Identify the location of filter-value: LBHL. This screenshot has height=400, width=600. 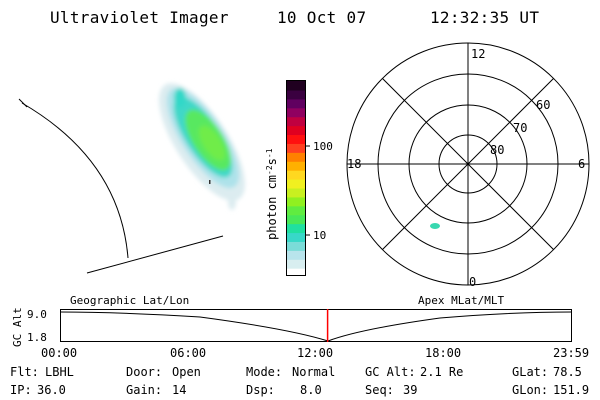
(59, 372).